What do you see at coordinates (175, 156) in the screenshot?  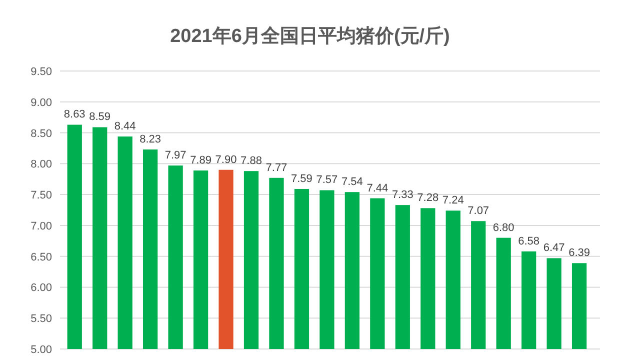 I see `data-label: 7.97` at bounding box center [175, 156].